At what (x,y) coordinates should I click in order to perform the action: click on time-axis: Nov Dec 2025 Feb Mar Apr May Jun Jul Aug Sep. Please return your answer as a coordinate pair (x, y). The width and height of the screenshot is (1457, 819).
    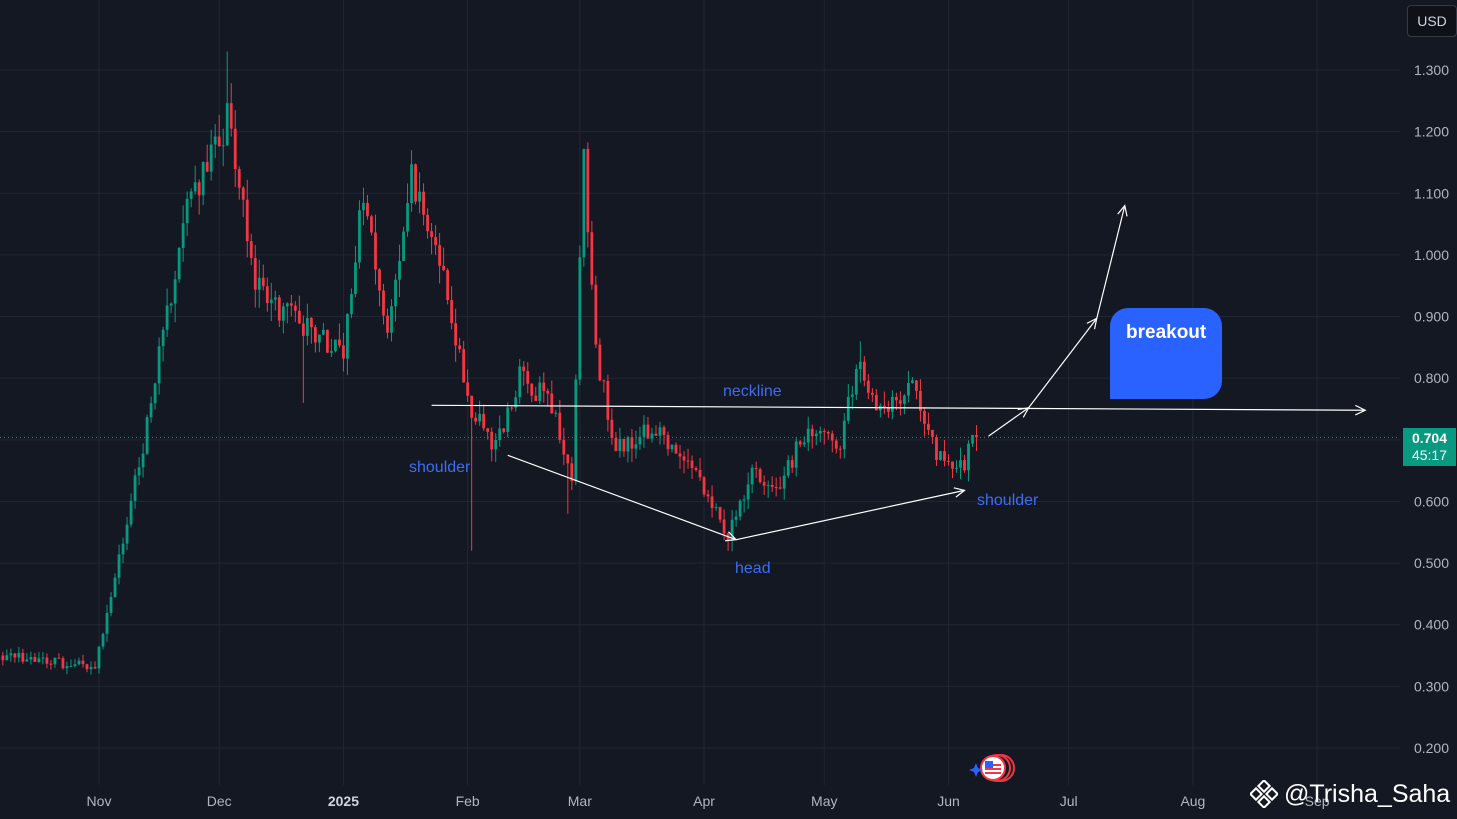
    Looking at the image, I should click on (708, 801).